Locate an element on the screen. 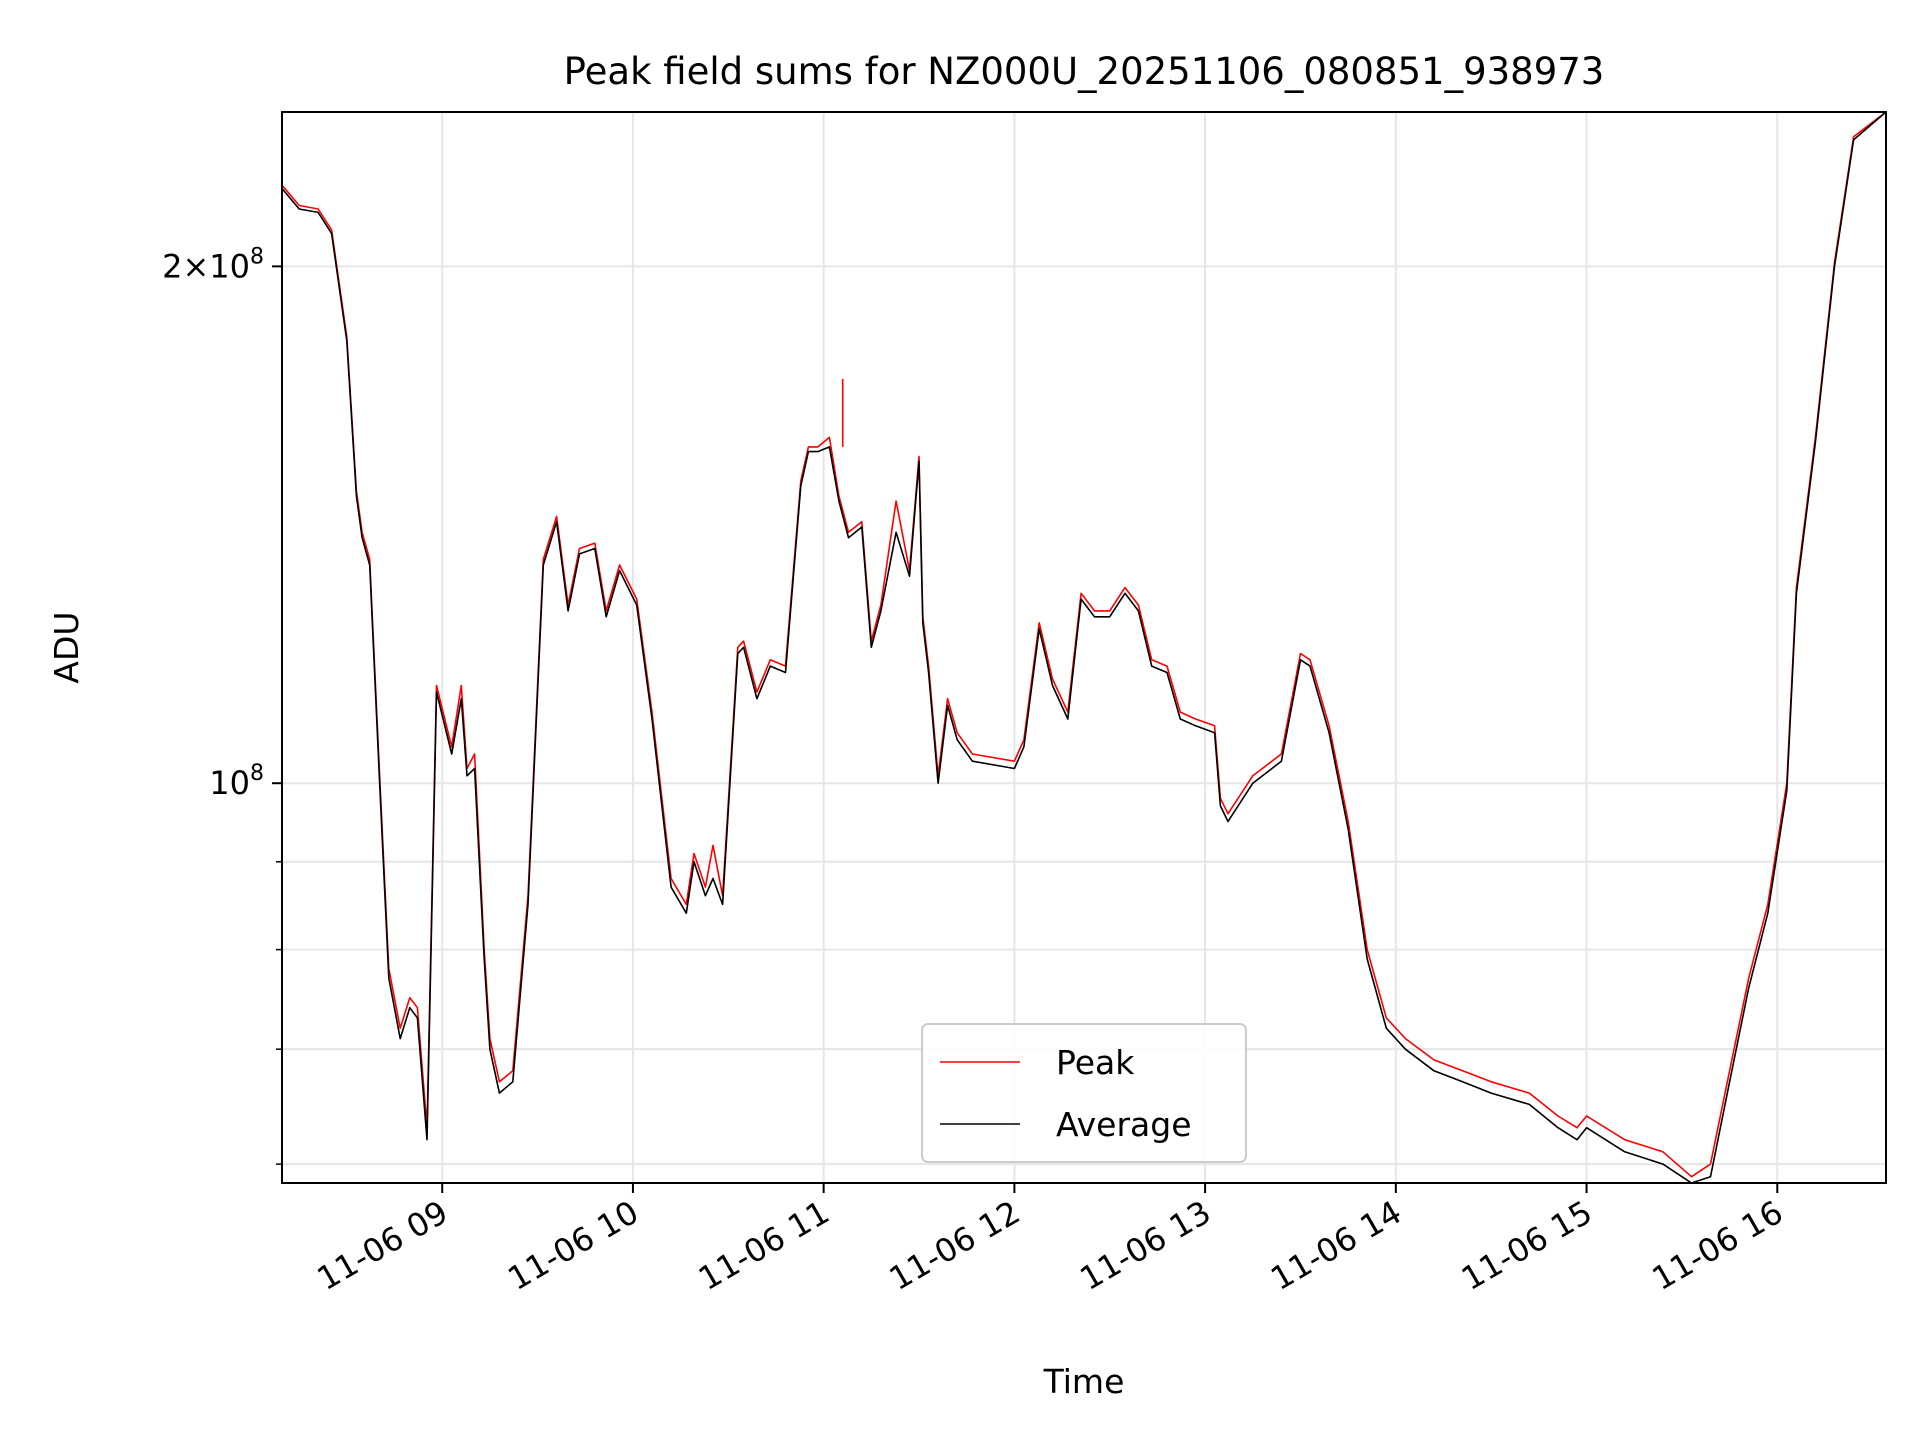 This screenshot has width=1920, height=1440. y-tick-label: 2×108 is located at coordinates (213, 264).